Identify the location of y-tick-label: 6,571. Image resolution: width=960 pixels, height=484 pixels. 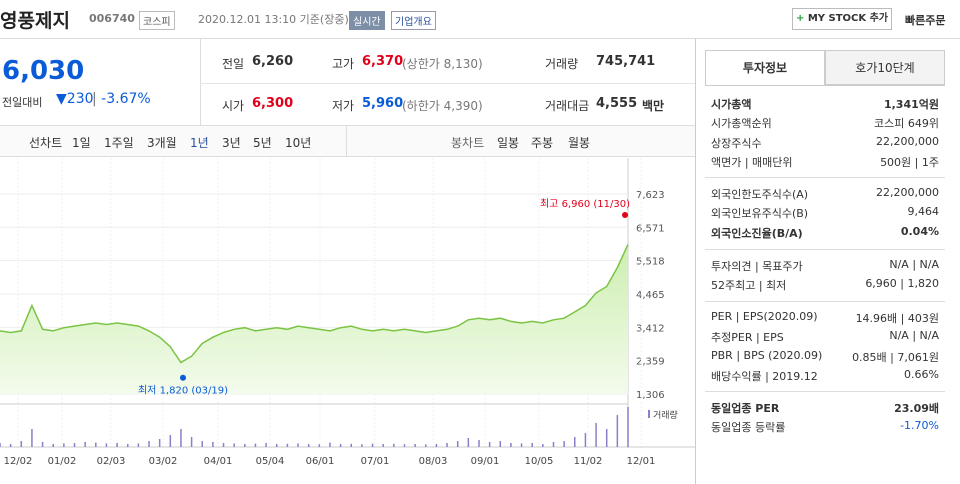
(650, 228).